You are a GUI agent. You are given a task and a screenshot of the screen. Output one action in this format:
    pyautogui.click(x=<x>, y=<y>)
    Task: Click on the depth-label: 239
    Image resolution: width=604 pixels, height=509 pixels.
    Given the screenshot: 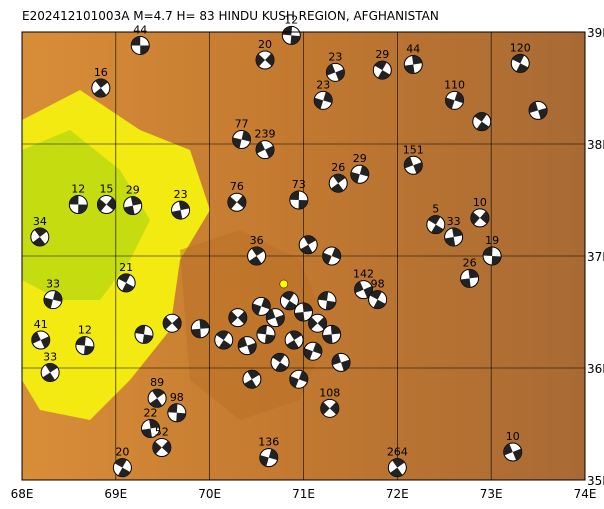 What is the action you would take?
    pyautogui.click(x=265, y=134)
    